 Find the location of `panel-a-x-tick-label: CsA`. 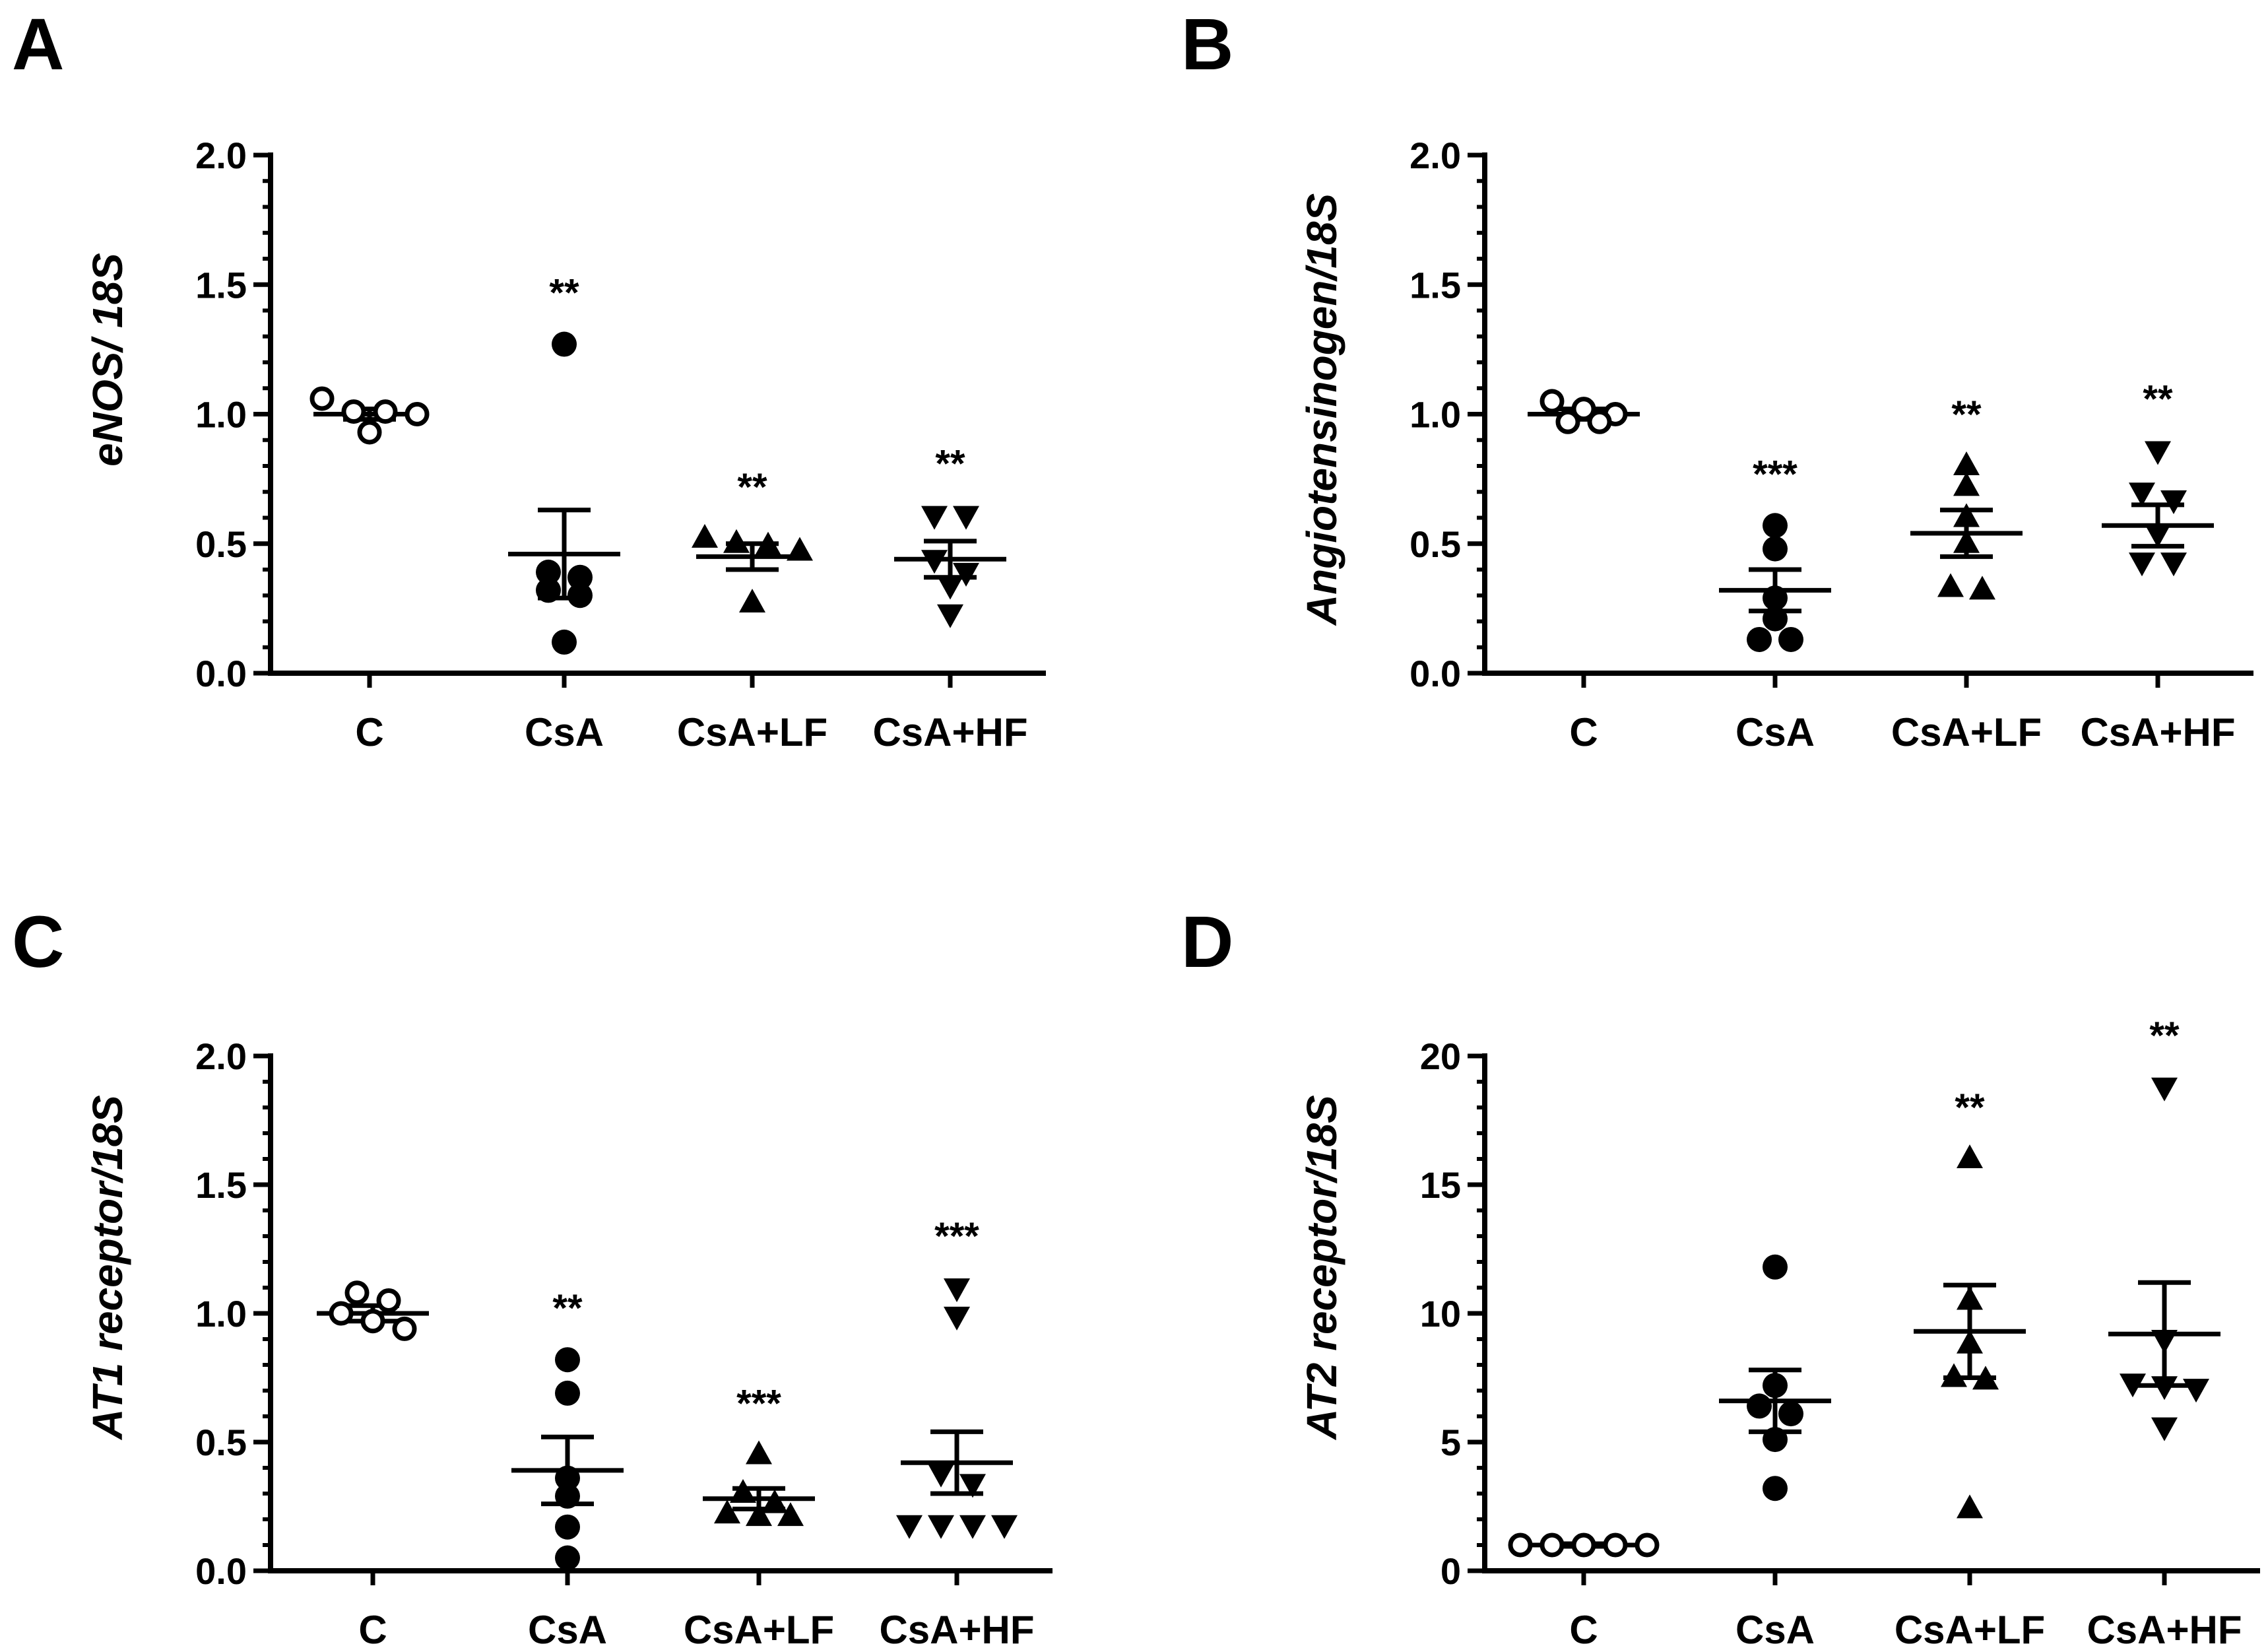

panel-a-x-tick-label: CsA is located at coordinates (565, 732).